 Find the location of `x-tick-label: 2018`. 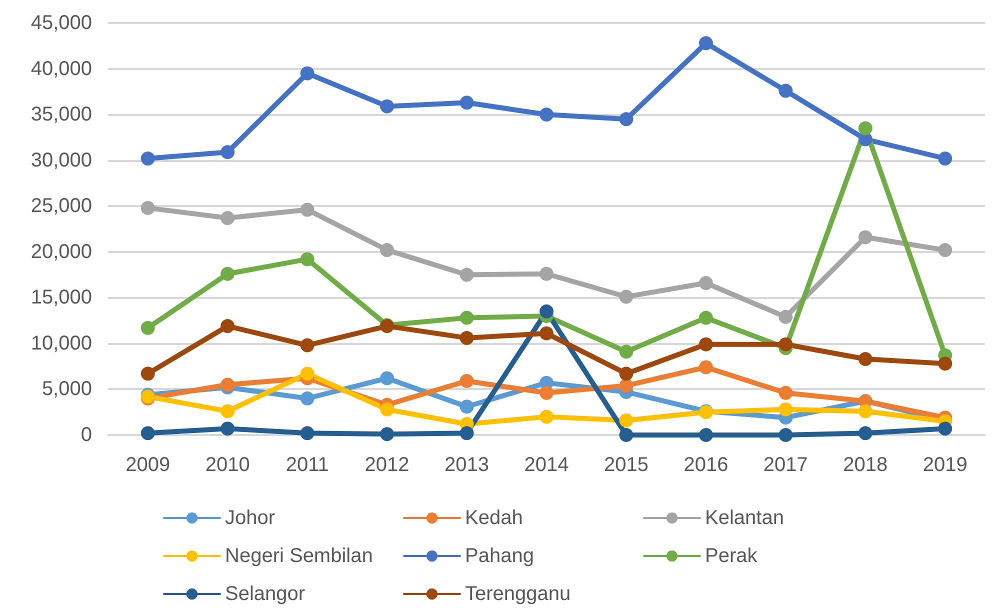

x-tick-label: 2018 is located at coordinates (865, 465).